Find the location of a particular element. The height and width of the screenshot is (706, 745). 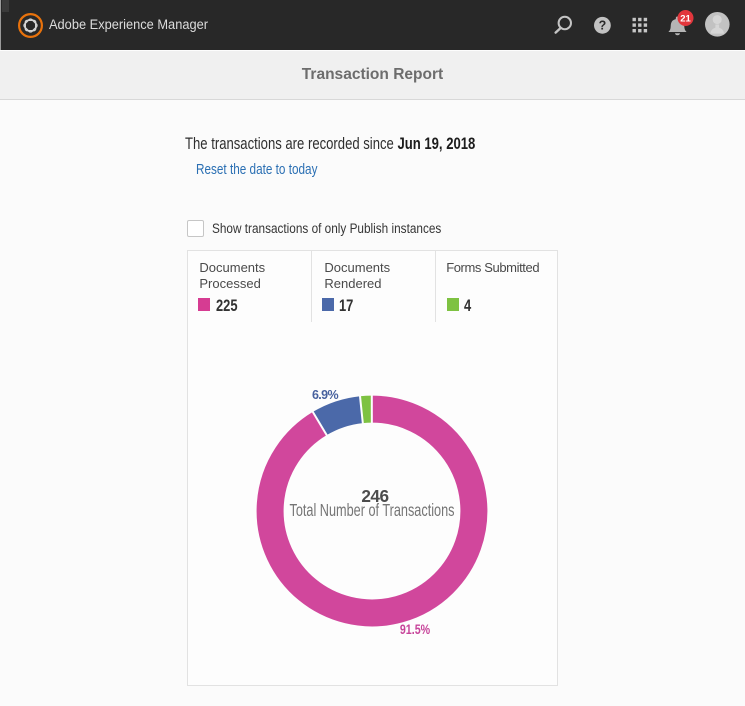

svg-text: 21 is located at coordinates (685, 18).